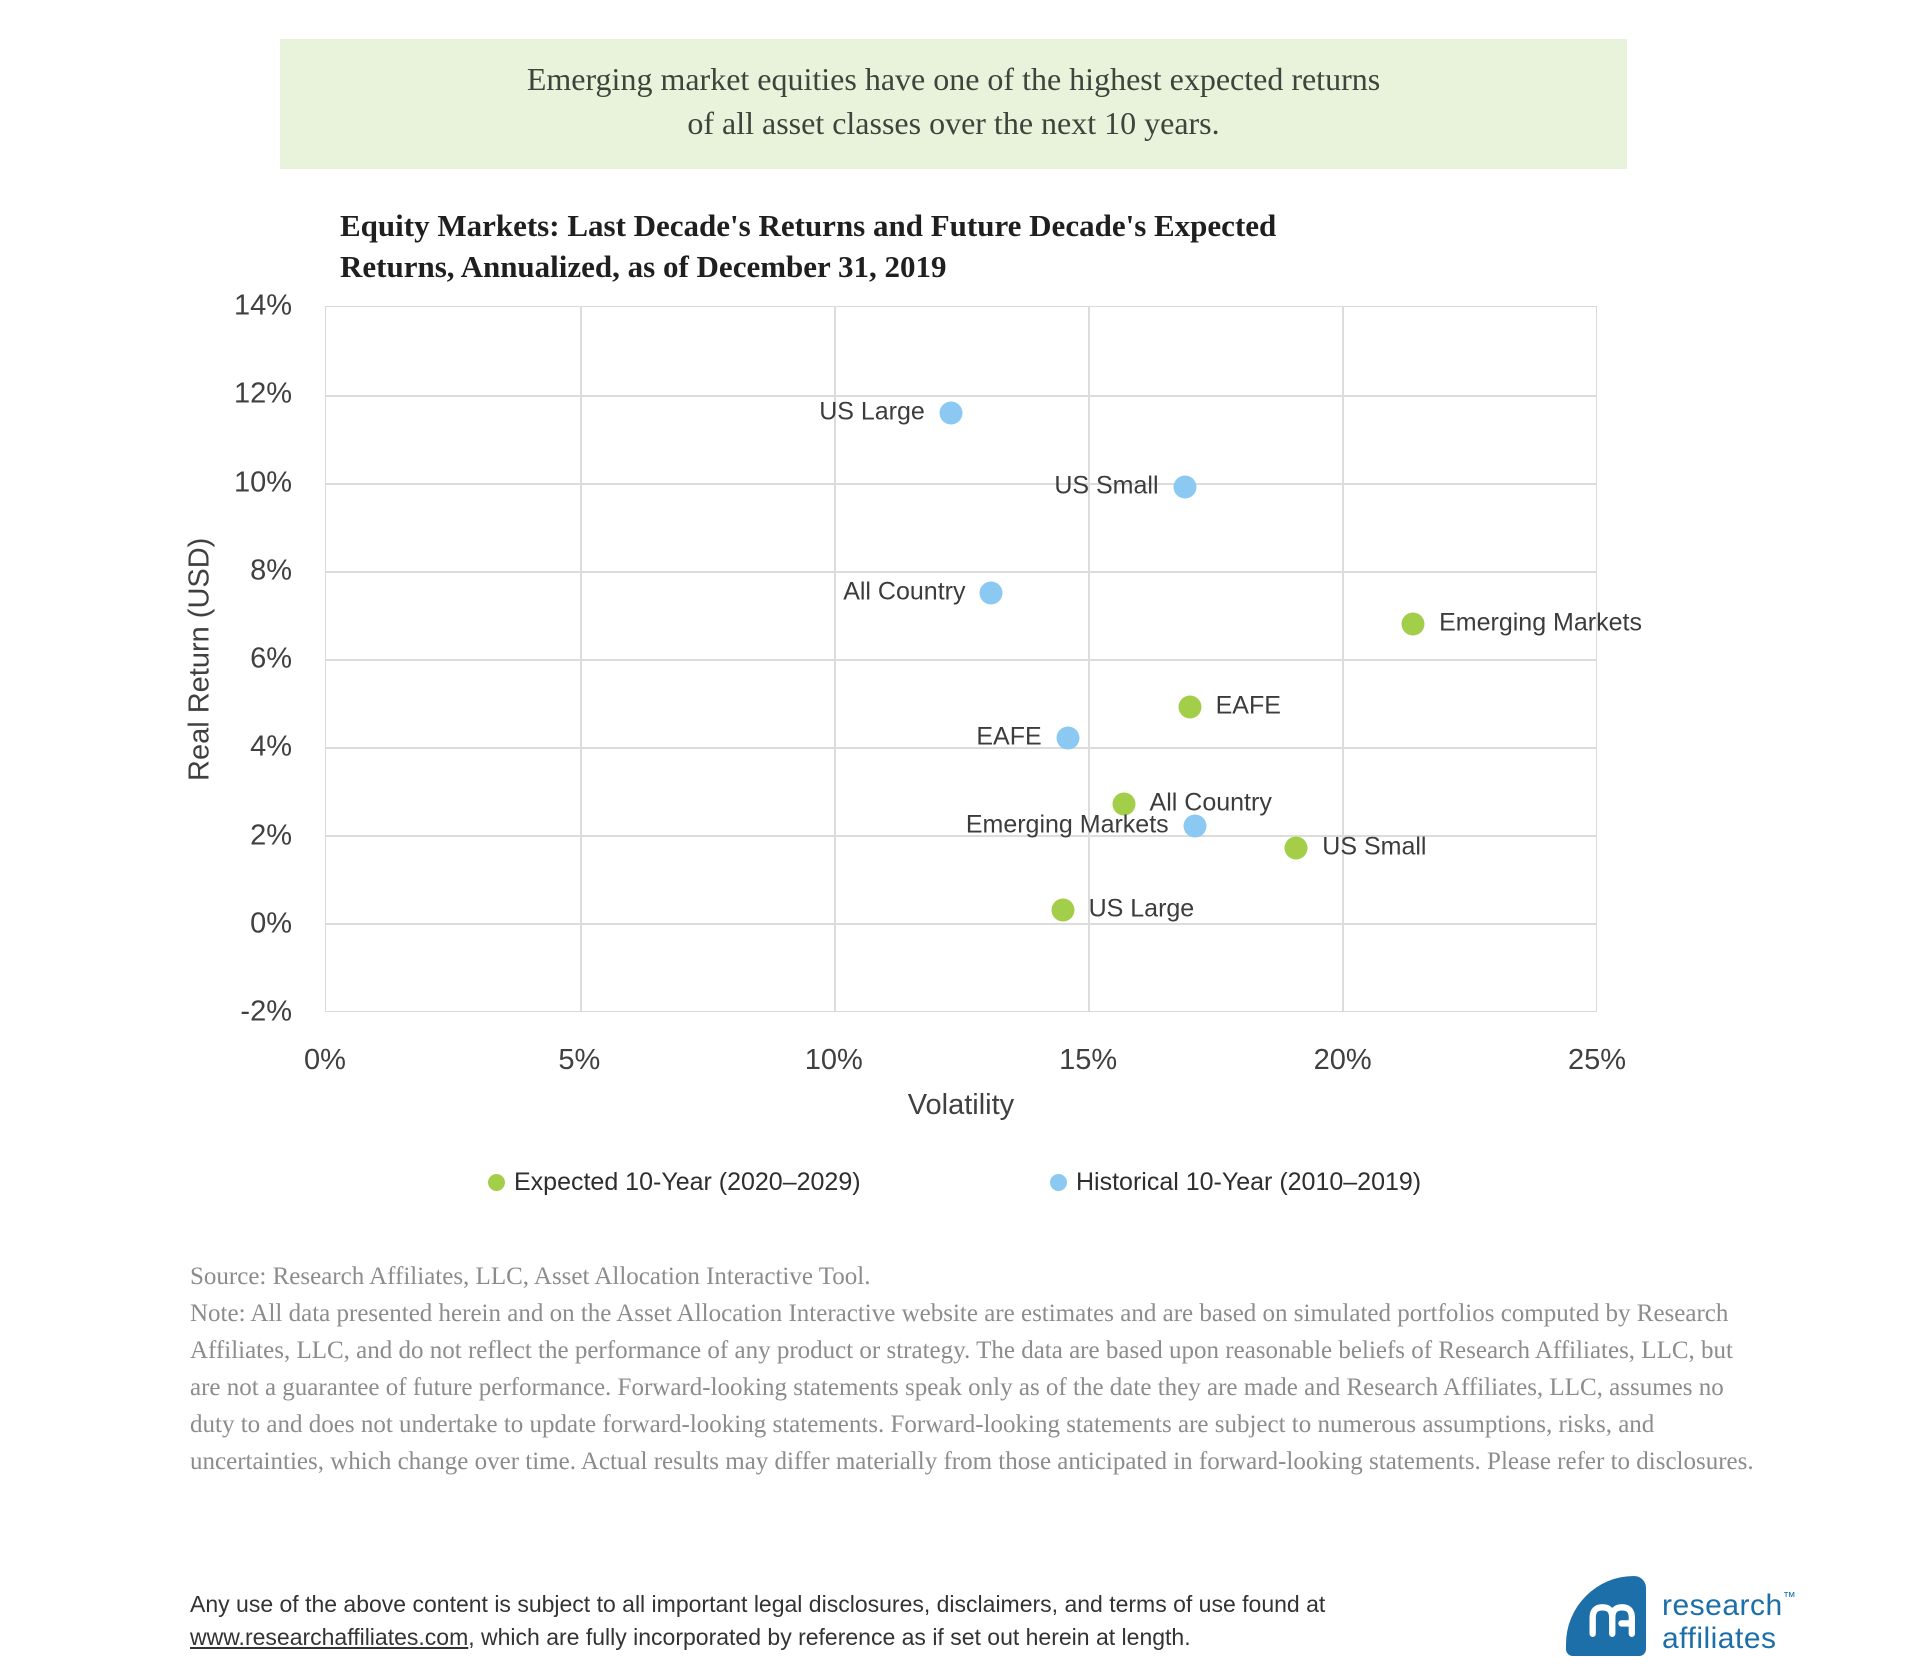 The width and height of the screenshot is (1920, 1674). What do you see at coordinates (961, 1105) in the screenshot?
I see `x-axis-title: Volatility` at bounding box center [961, 1105].